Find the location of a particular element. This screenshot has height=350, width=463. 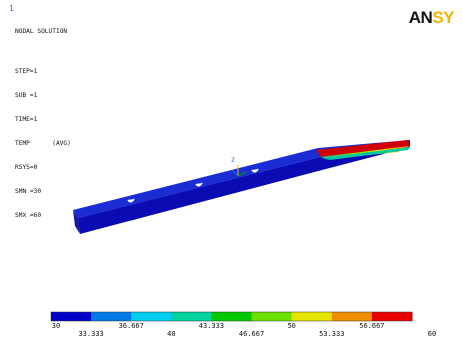

beam-end-face is located at coordinates (76, 222).